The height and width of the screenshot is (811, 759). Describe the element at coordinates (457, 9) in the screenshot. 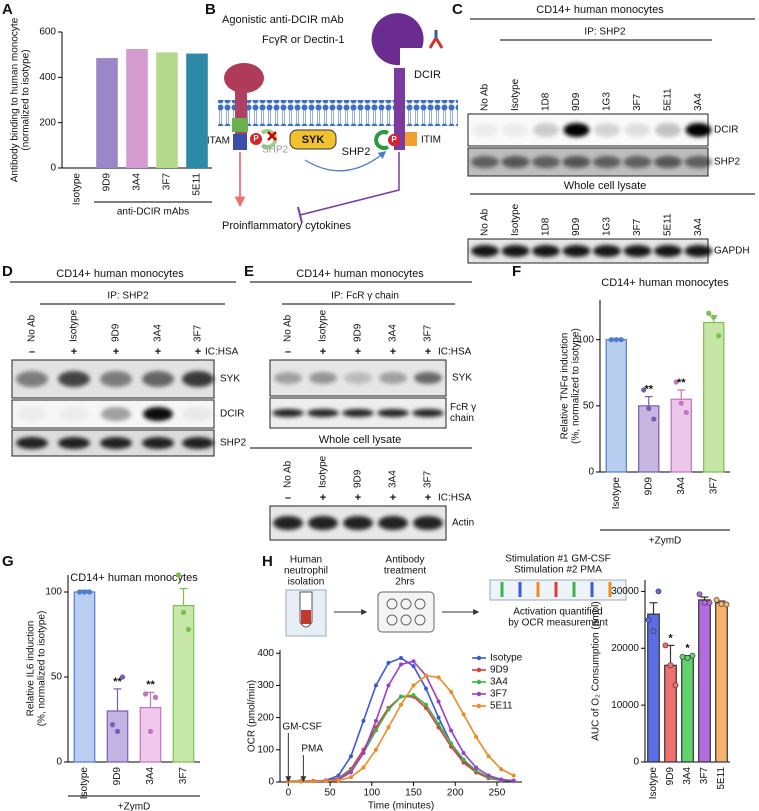

I see `panel-label: C` at that location.